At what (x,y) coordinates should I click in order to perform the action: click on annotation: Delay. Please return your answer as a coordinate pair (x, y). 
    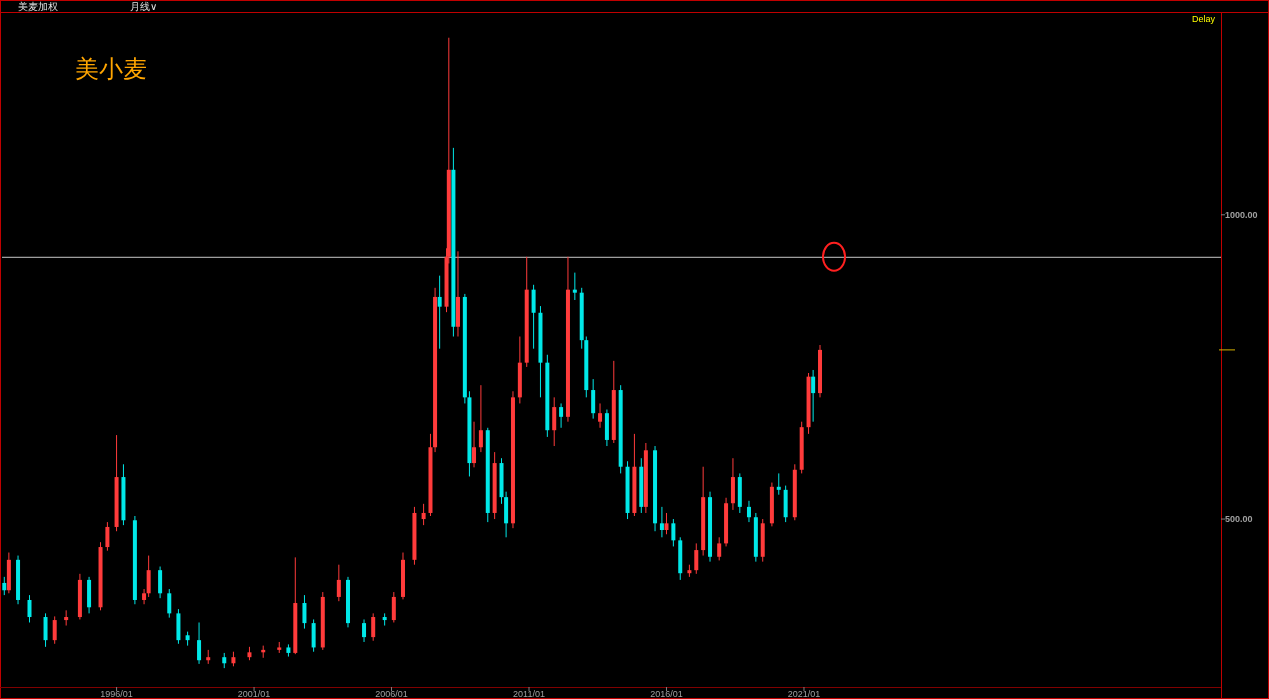
    Looking at the image, I should click on (1203, 19).